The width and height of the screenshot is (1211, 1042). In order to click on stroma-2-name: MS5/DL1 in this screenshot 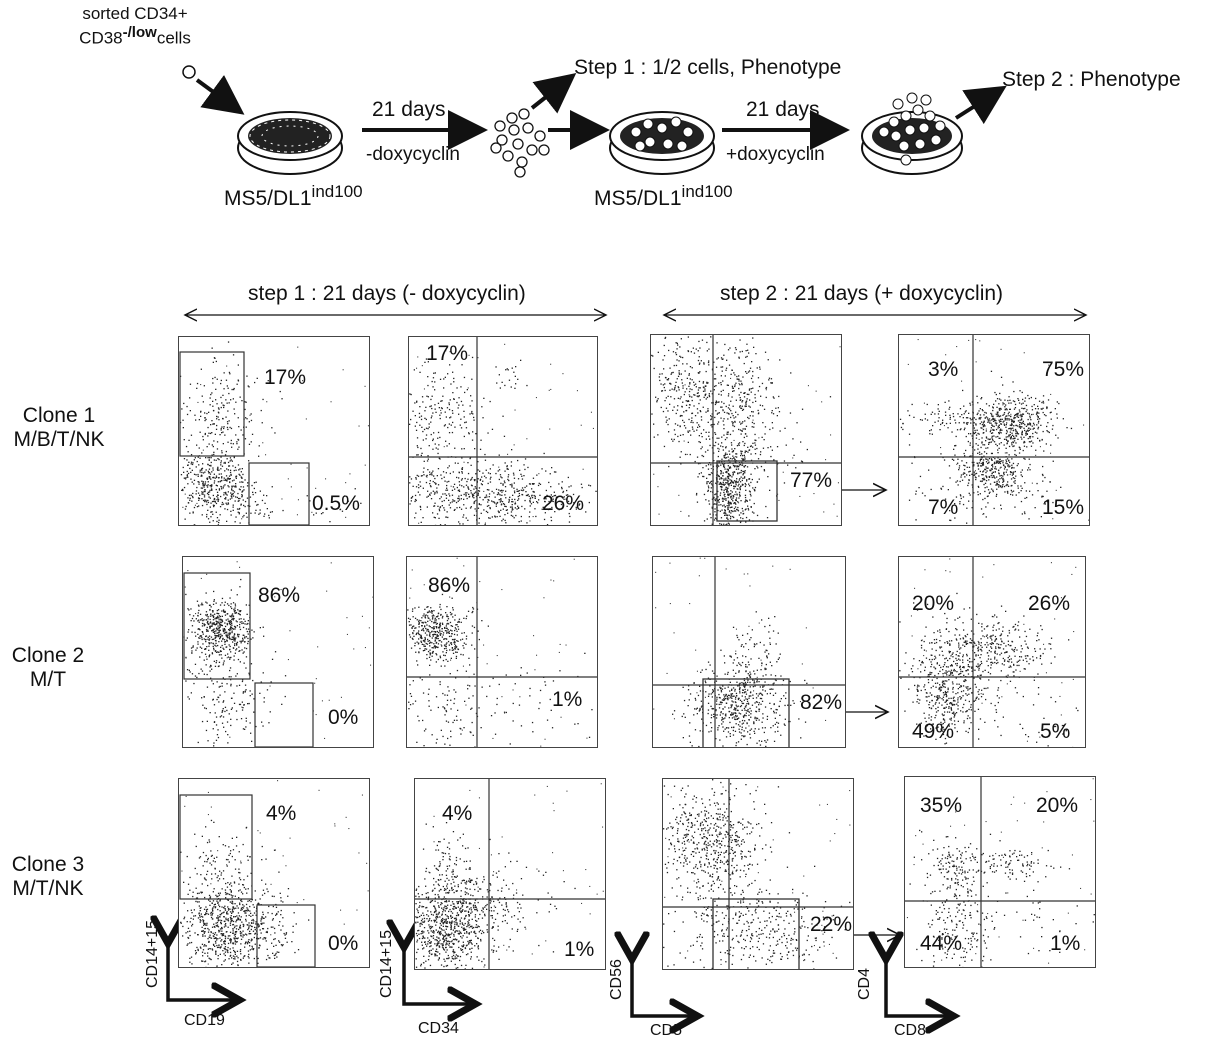, I will do `click(638, 198)`.